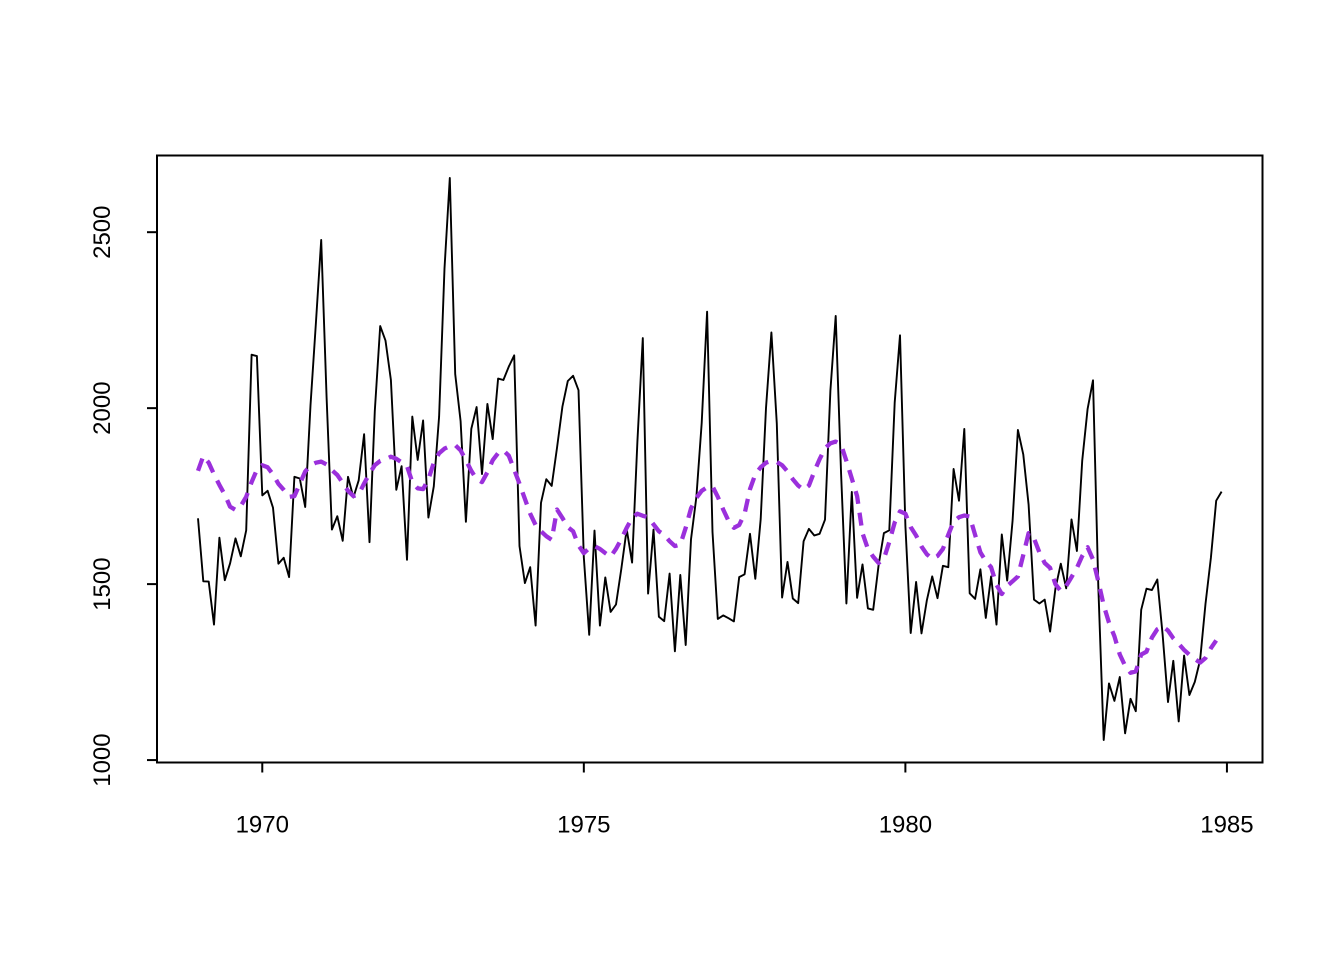 The width and height of the screenshot is (1344, 960). What do you see at coordinates (102, 407) in the screenshot?
I see `y-tick-label: 2000` at bounding box center [102, 407].